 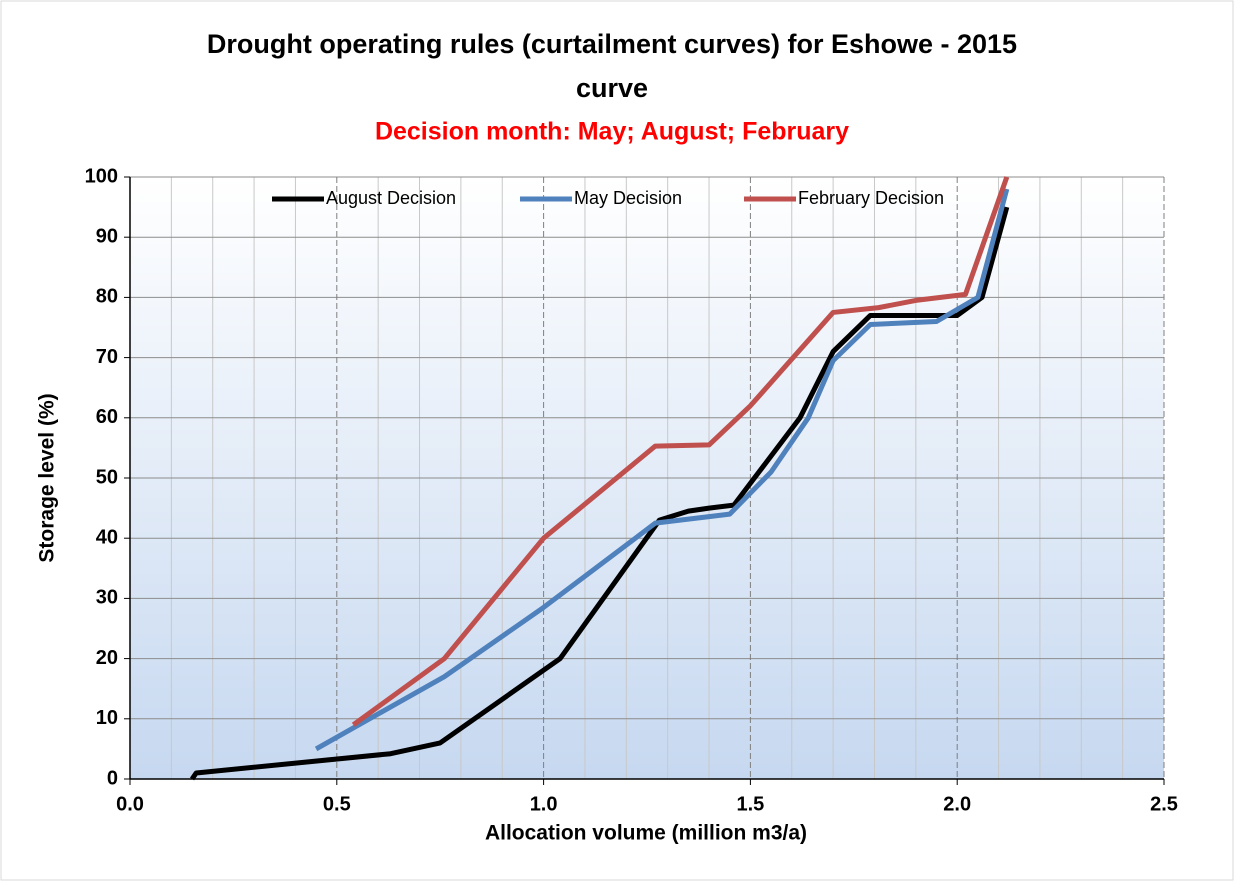 I want to click on legend-label: February Decision, so click(x=871, y=198).